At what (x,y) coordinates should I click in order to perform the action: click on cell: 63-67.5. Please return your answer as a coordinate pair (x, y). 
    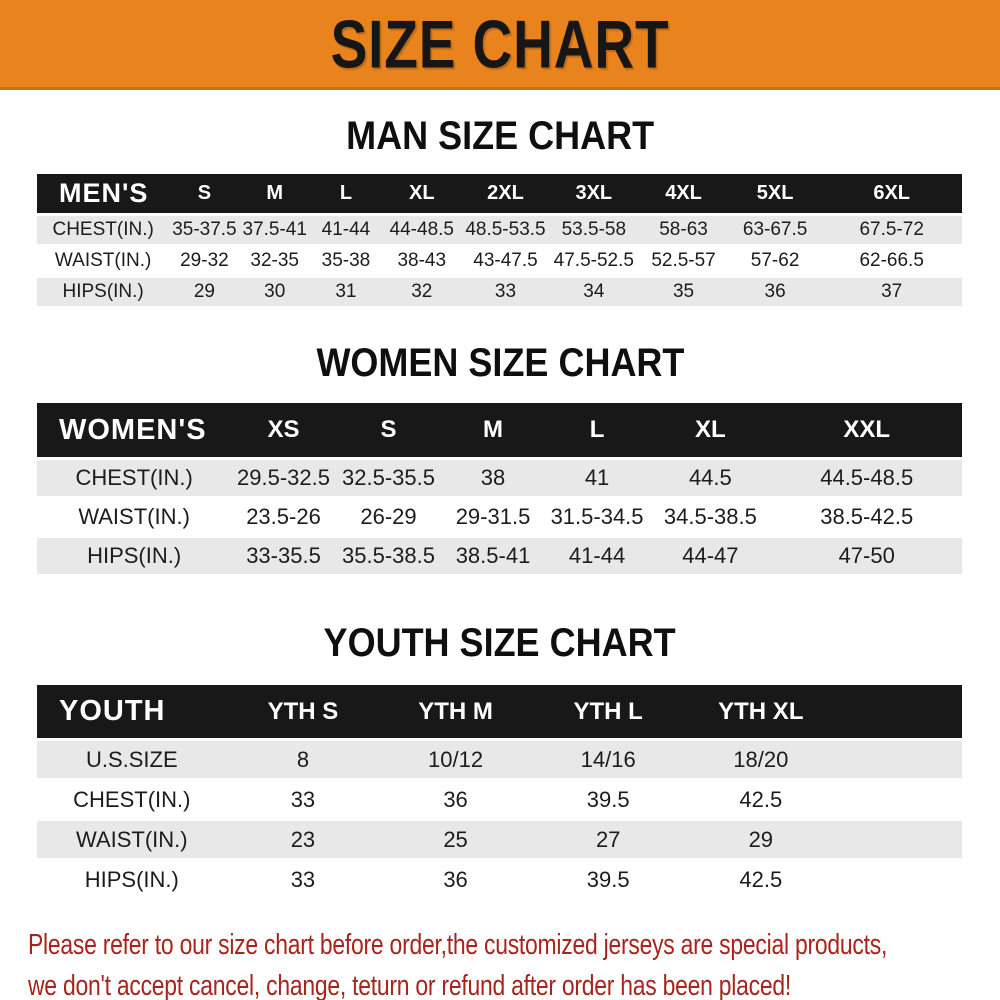
    Looking at the image, I should click on (775, 230).